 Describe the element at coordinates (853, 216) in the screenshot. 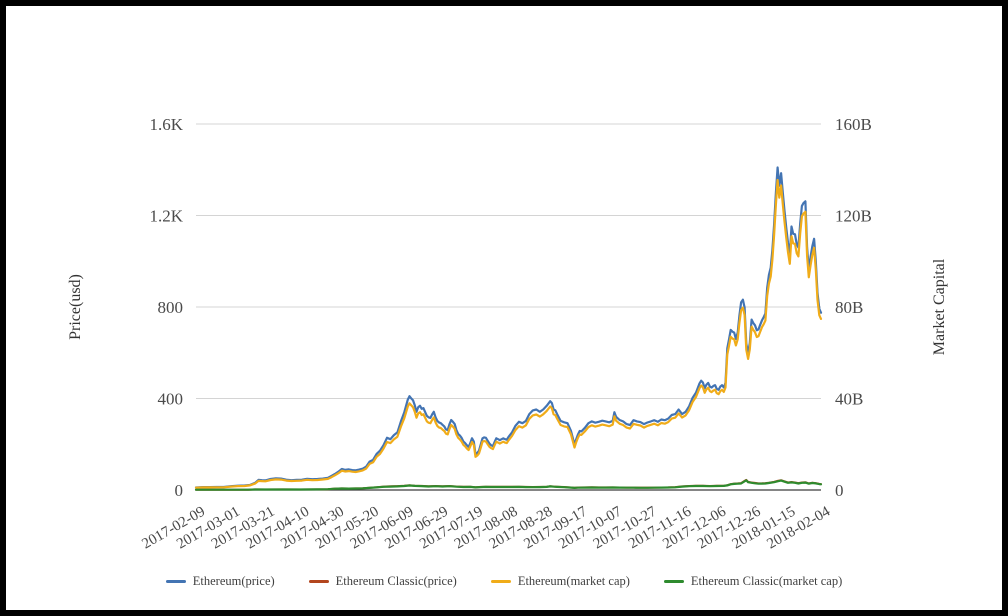

I see `right-axis-tick-label: 120B` at that location.